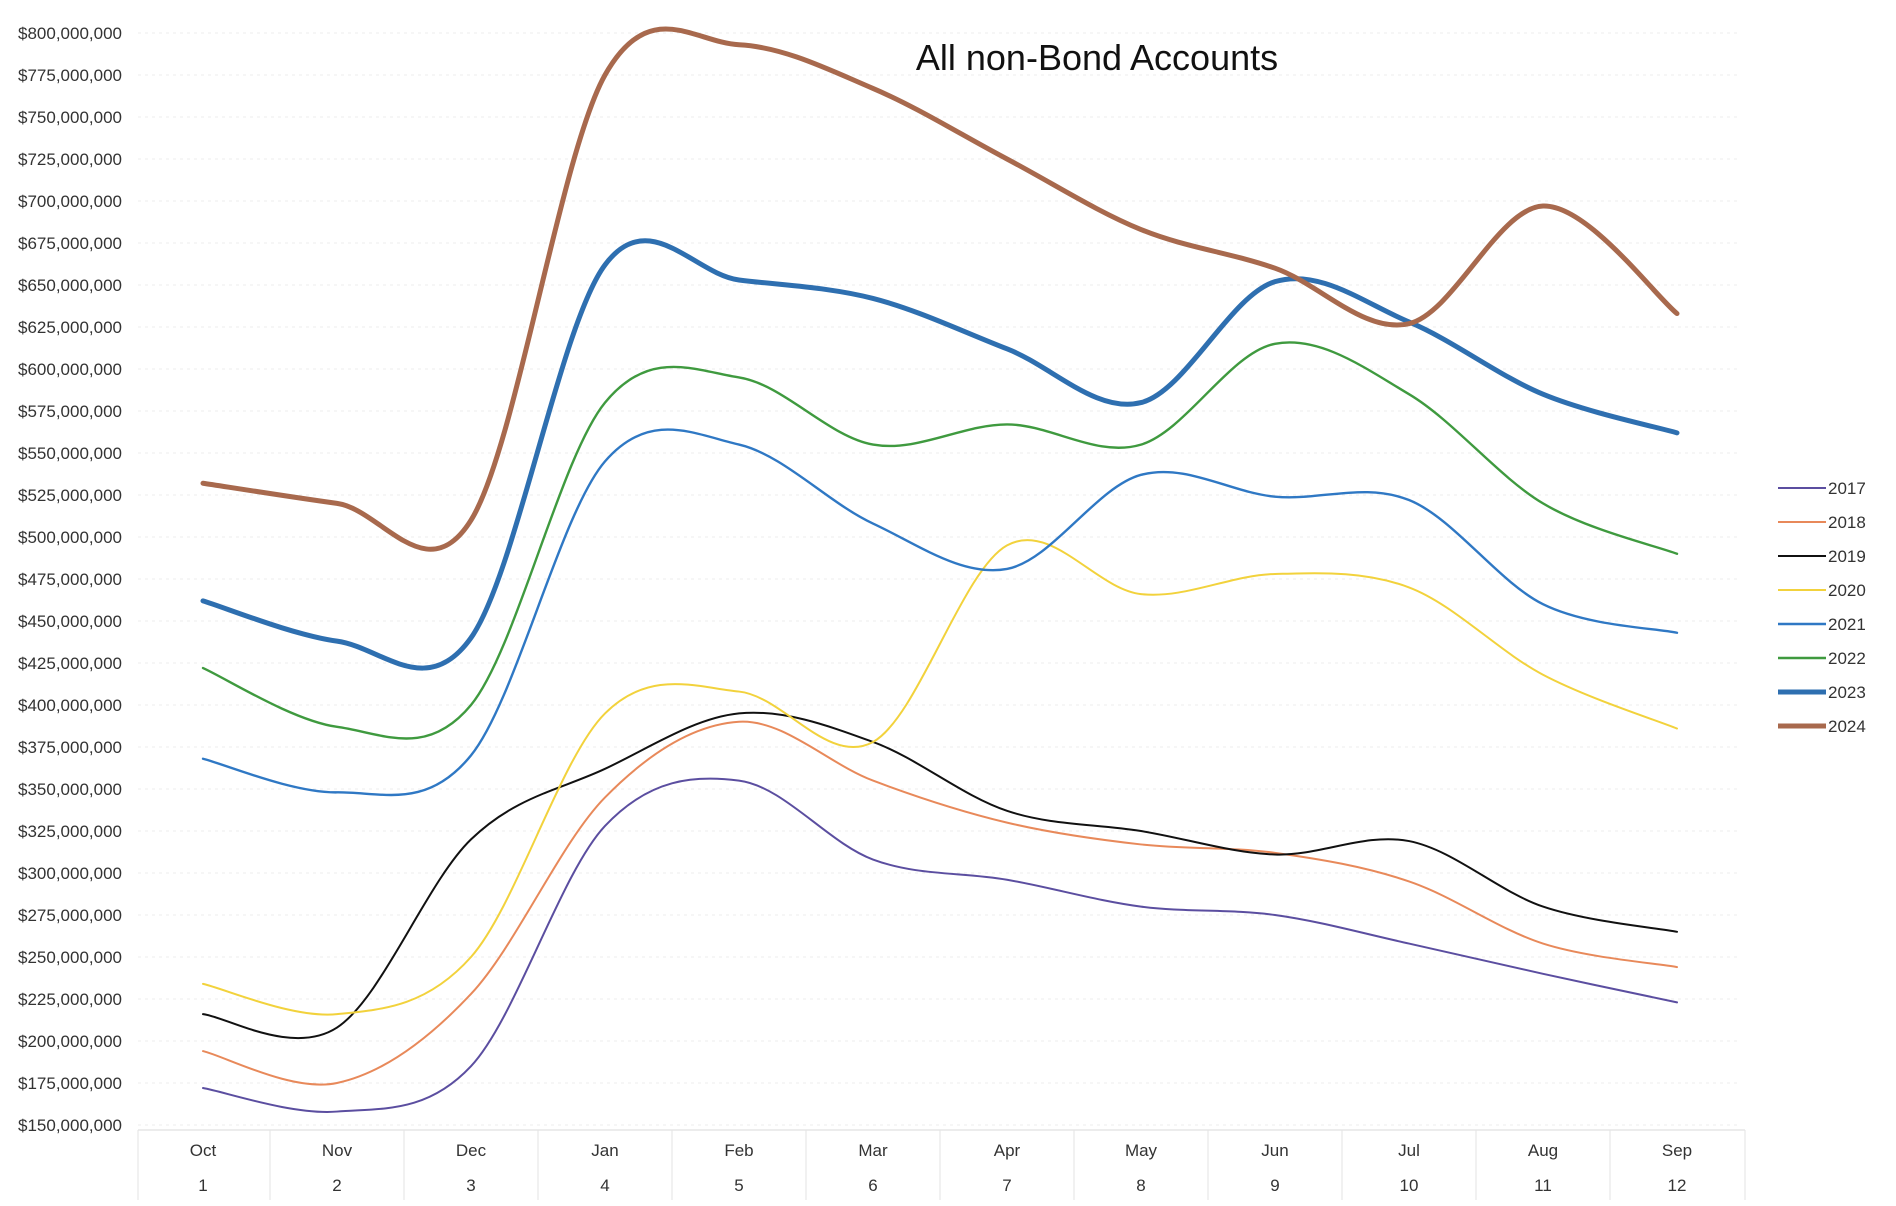 This screenshot has width=1896, height=1206. I want to click on y-tick-label: $600,000,000, so click(70, 369).